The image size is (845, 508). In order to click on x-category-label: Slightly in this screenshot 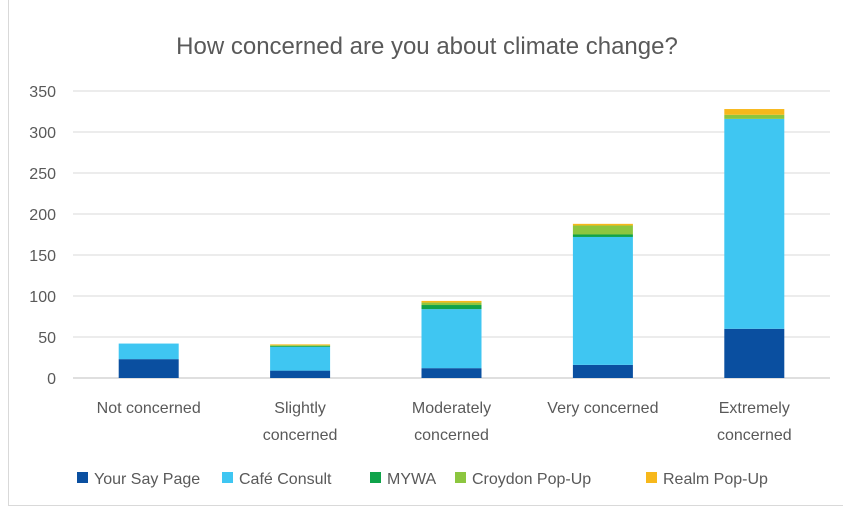, I will do `click(300, 408)`.